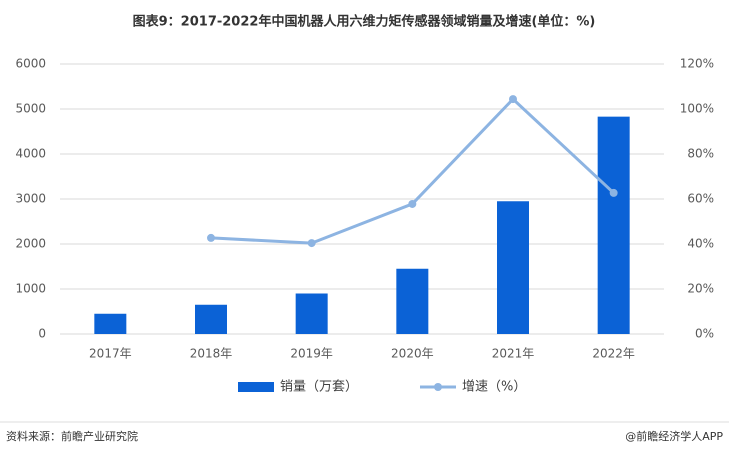  What do you see at coordinates (211, 354) in the screenshot?
I see `x-tick-label: 2018年` at bounding box center [211, 354].